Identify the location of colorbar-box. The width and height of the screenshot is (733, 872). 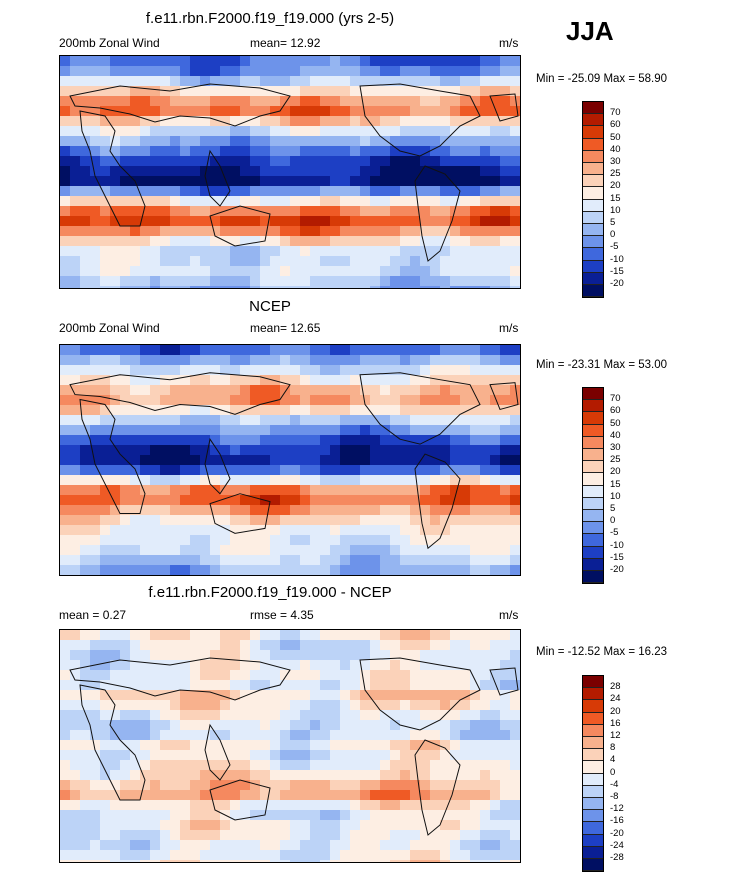
(593, 205).